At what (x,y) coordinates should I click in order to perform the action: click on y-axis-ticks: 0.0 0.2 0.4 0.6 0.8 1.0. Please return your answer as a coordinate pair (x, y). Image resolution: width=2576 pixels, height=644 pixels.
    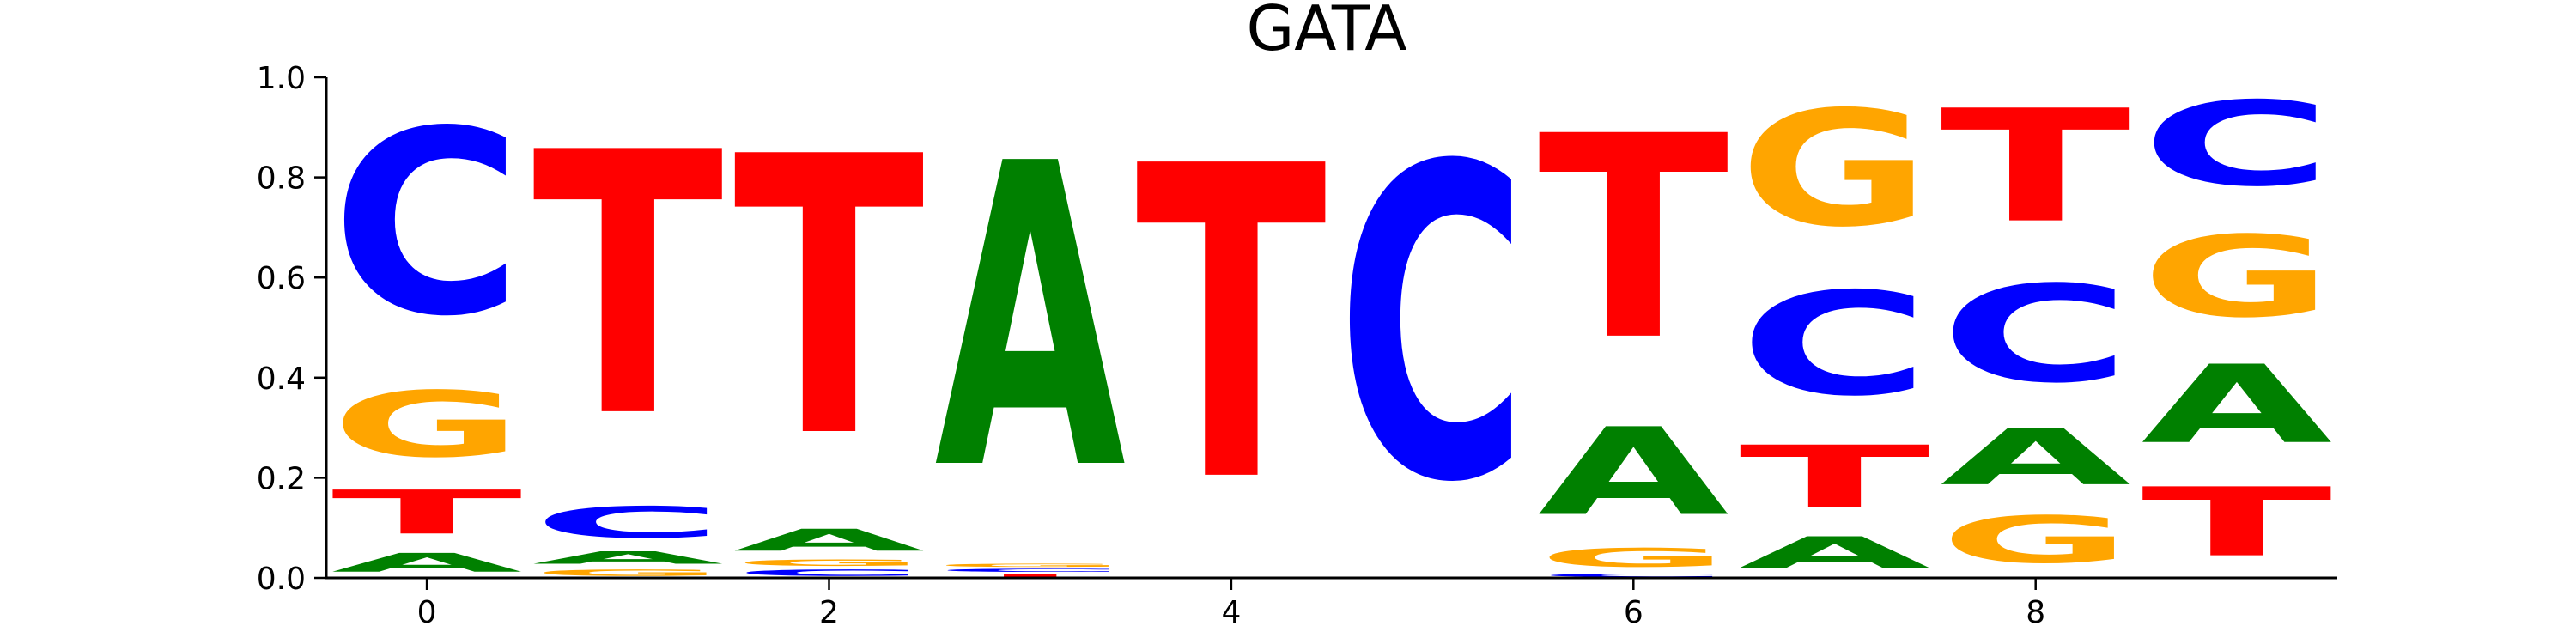
    Looking at the image, I should click on (291, 329).